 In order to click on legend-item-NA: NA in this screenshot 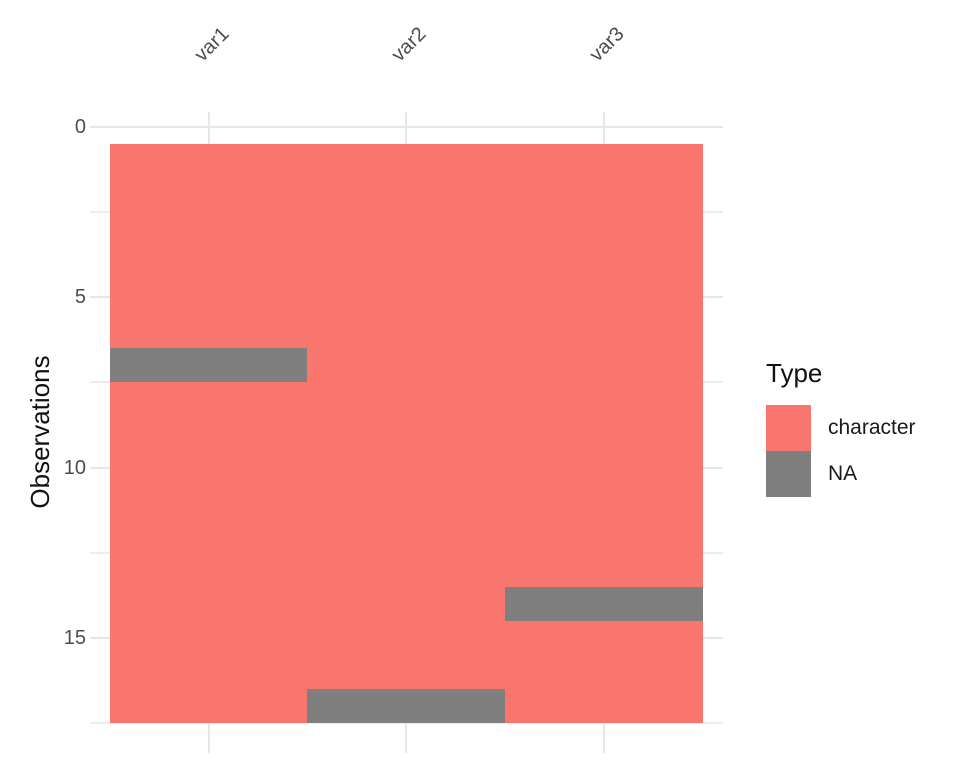, I will do `click(841, 474)`.